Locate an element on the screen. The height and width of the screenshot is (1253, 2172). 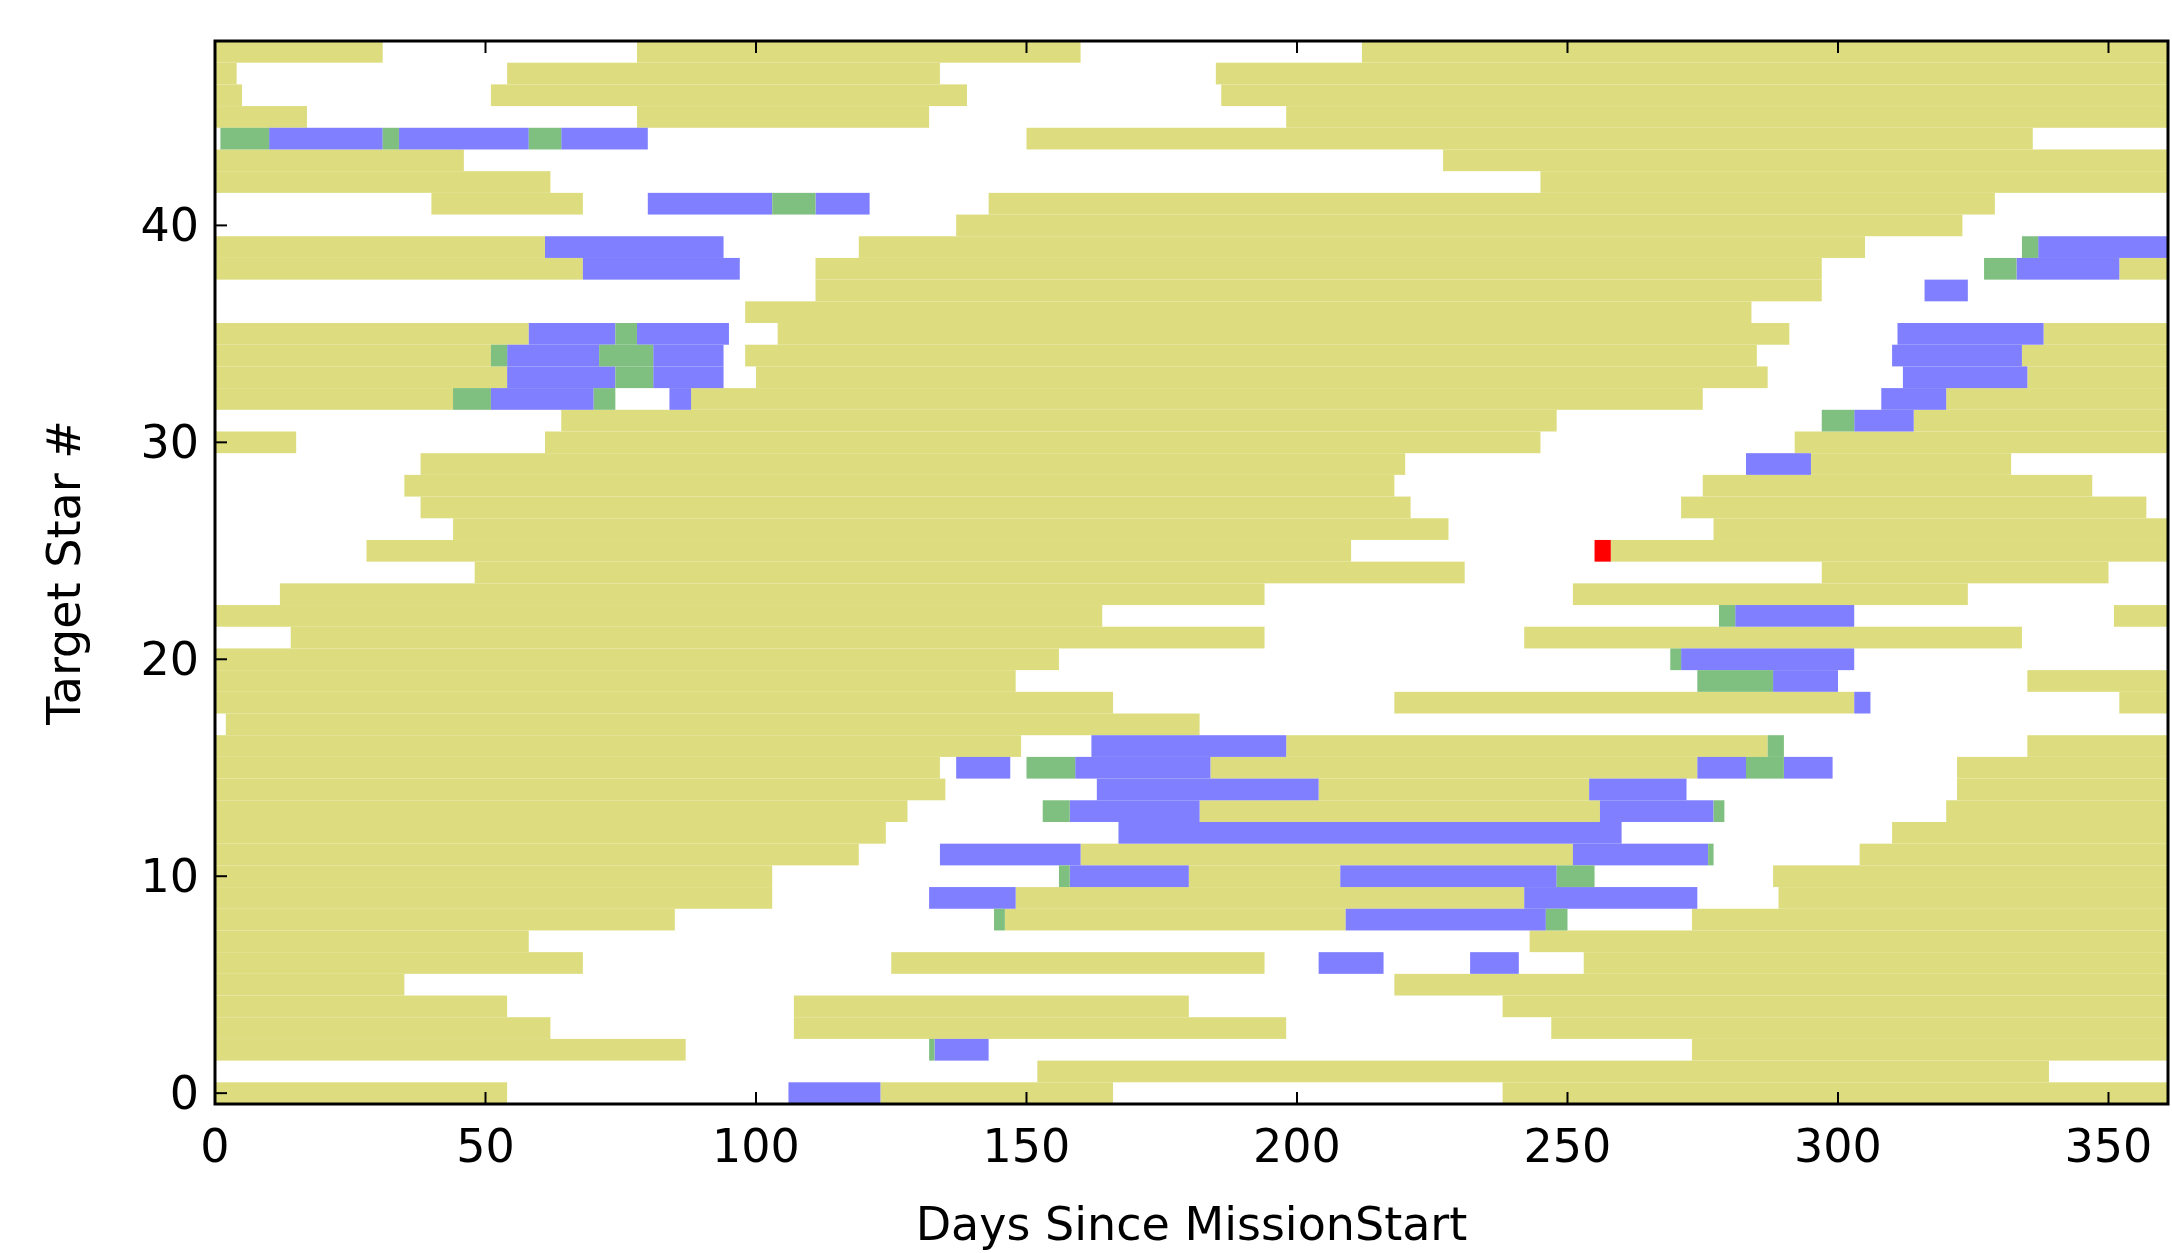
x-tick-label: 250 is located at coordinates (1567, 1146).